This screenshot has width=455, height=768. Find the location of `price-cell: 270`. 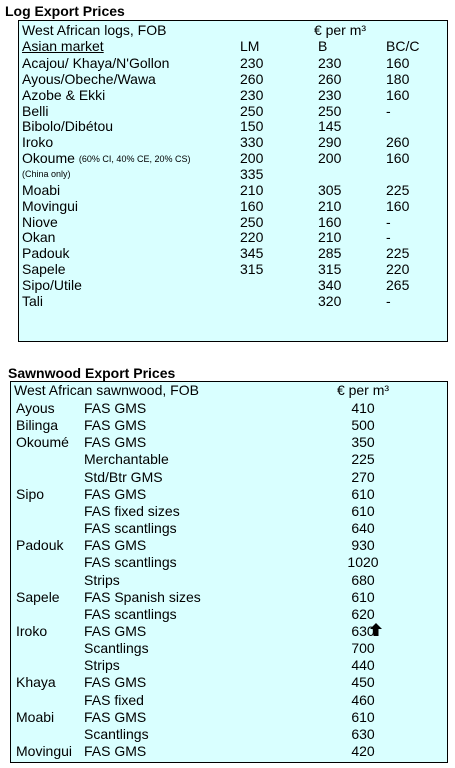

price-cell: 270 is located at coordinates (363, 476).